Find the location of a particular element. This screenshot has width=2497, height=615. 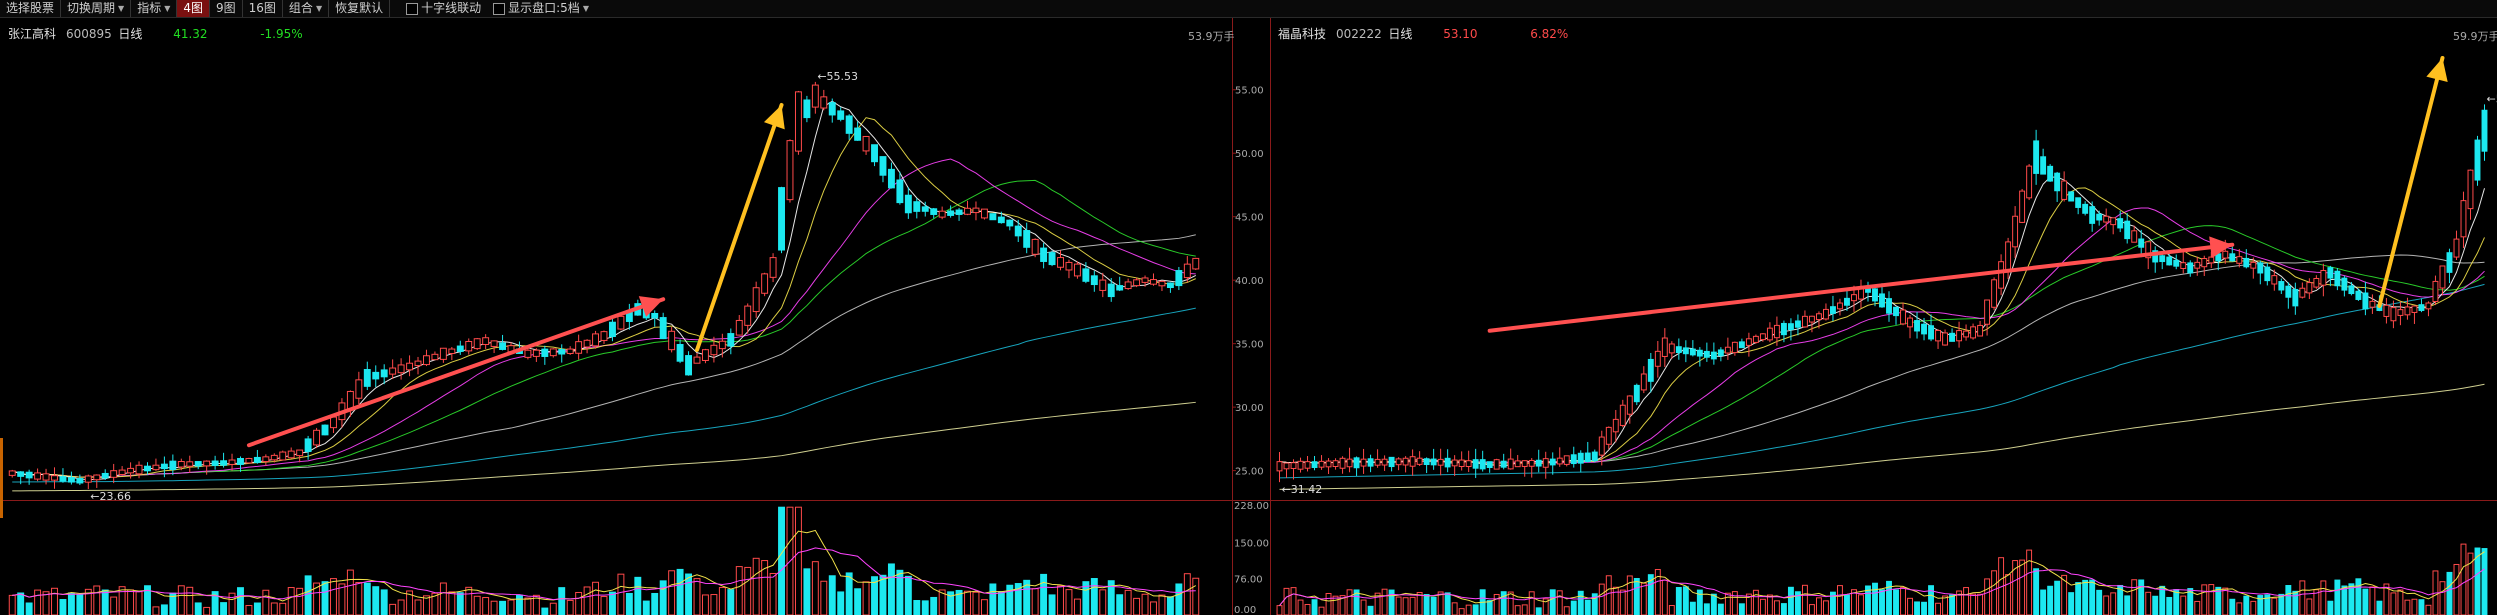

chevron-down-icon: ▼ is located at coordinates (121, 8).